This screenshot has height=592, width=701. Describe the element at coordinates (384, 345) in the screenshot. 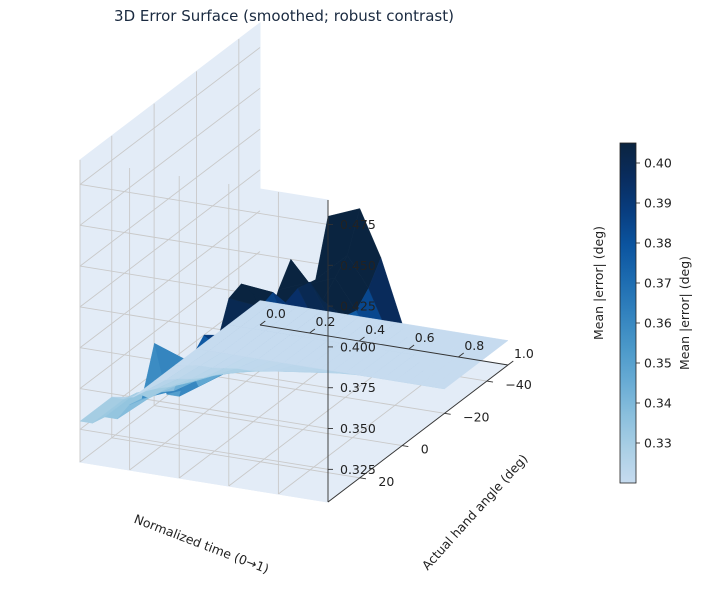

I see `x-axis-line` at that location.